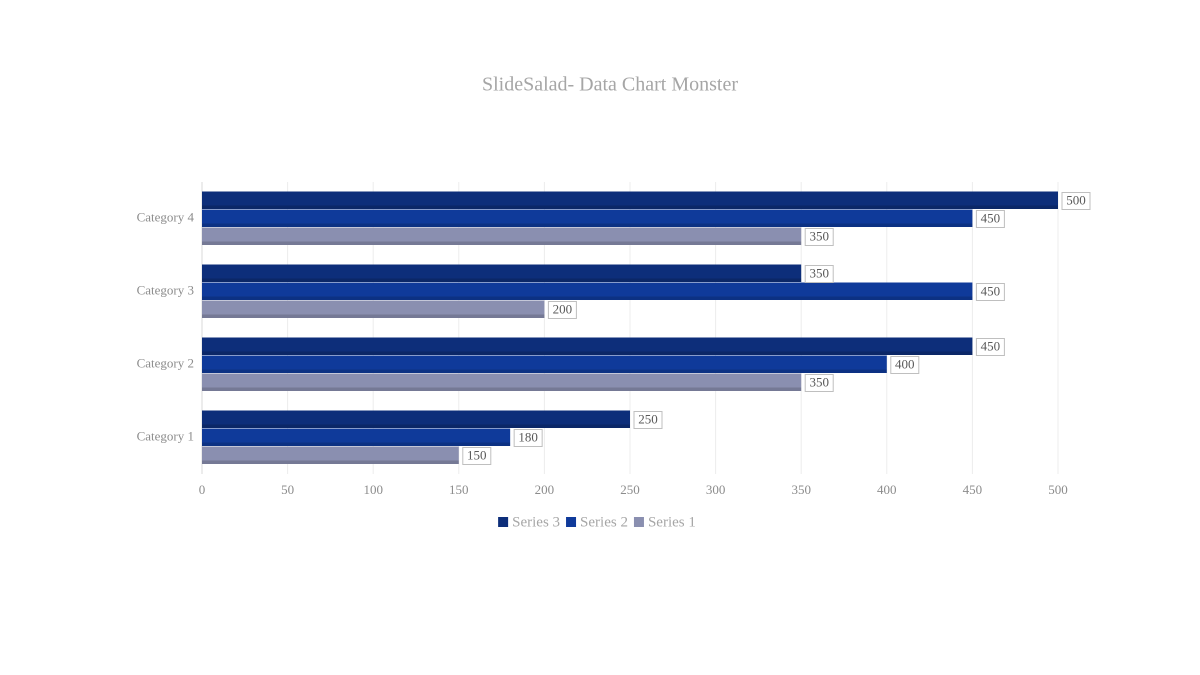 Image resolution: width=1200 pixels, height=675 pixels. I want to click on y-tick-label: Category 4, so click(166, 216).